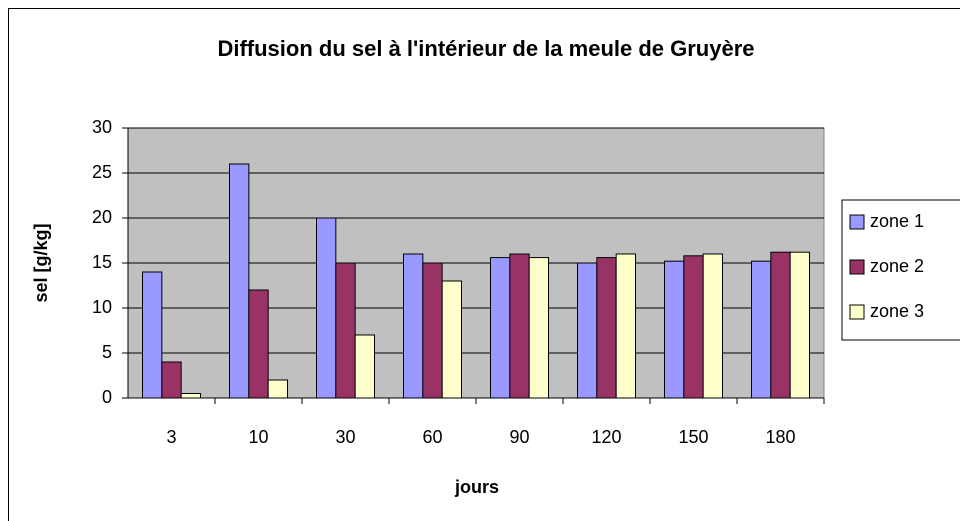  Describe the element at coordinates (432, 437) in the screenshot. I see `x-tick-label: 60` at that location.